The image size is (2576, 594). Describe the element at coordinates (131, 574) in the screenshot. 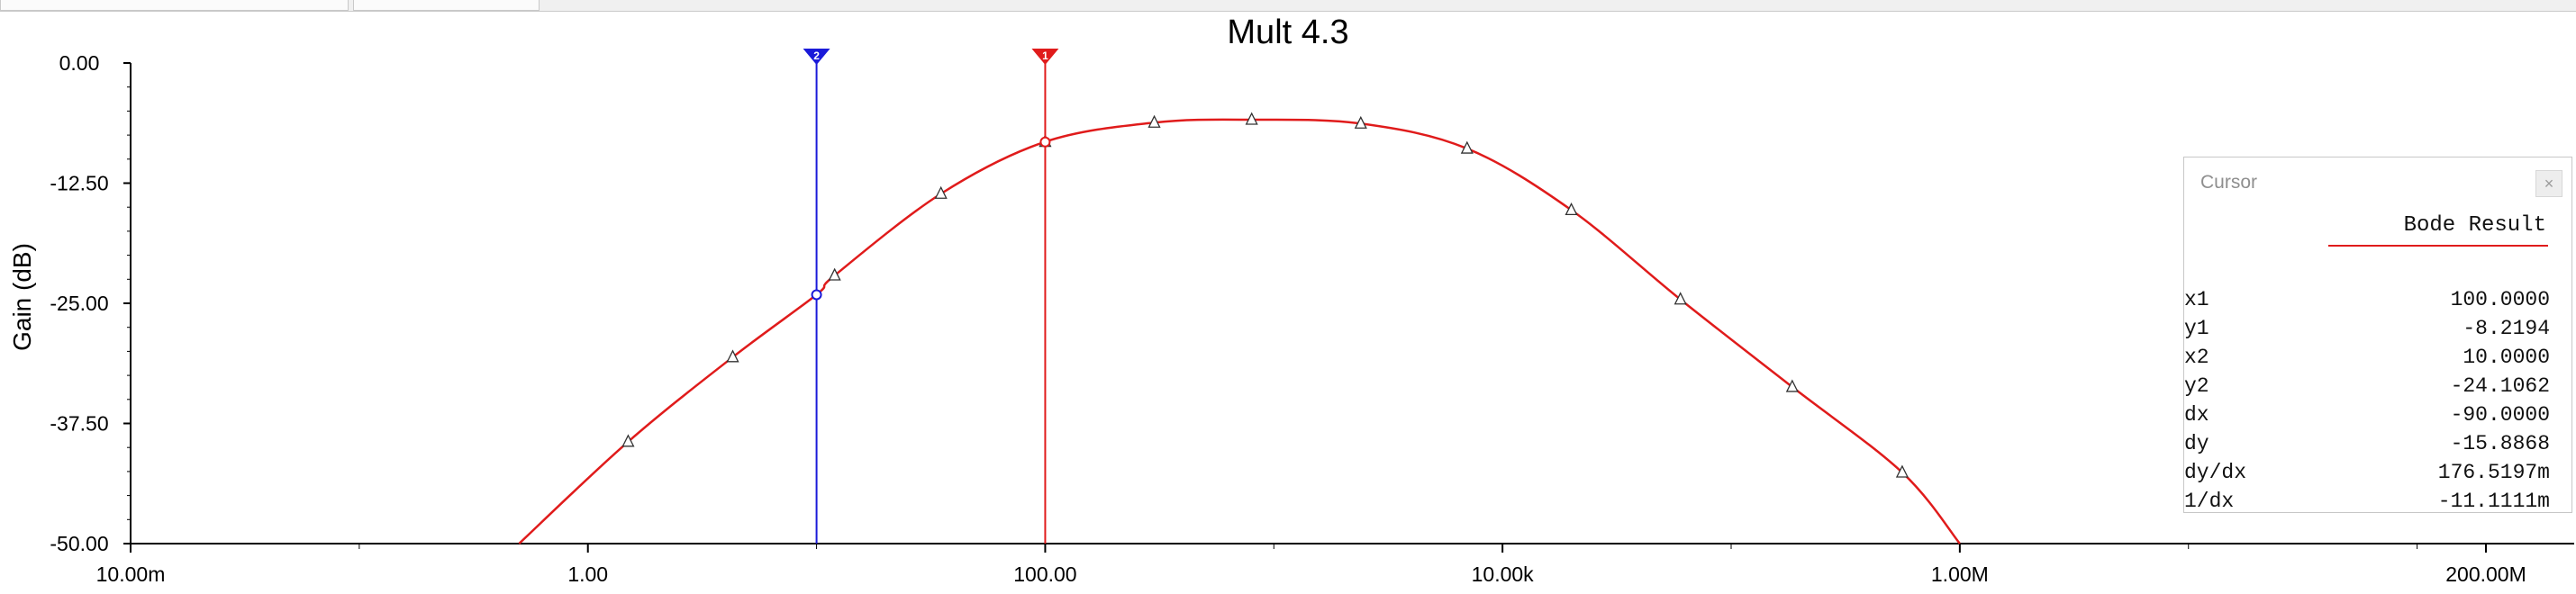

I see `x-tick-label: 10.00m` at that location.